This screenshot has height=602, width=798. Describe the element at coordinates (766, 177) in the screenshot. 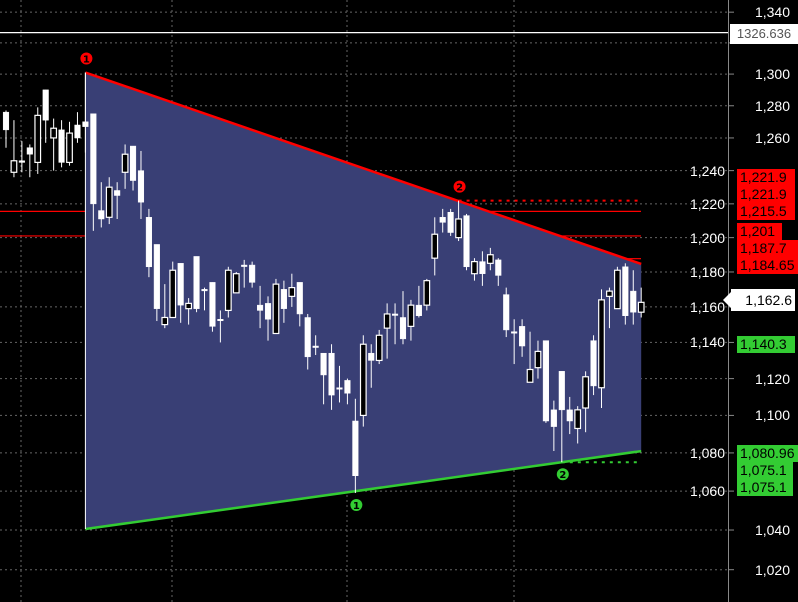

I see `price-label-1221-9: 1,221.9` at that location.